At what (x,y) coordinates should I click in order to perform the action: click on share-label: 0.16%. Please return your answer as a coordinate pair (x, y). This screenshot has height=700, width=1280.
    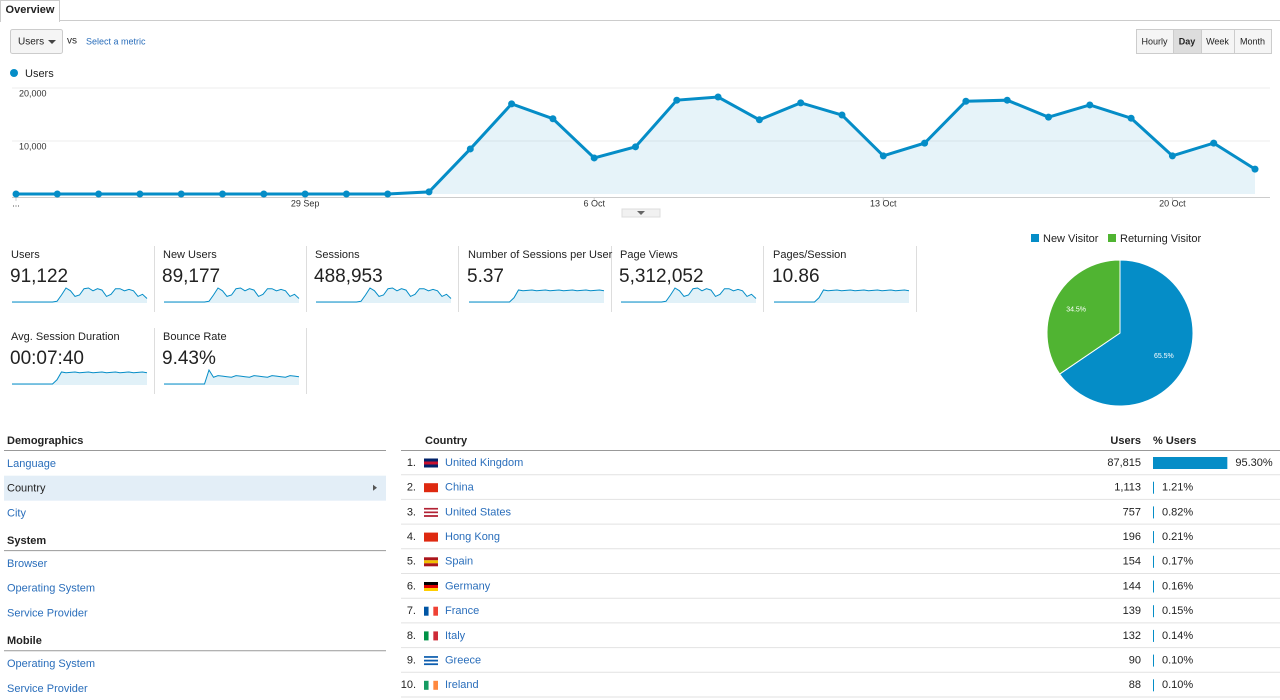
    Looking at the image, I should click on (1177, 586).